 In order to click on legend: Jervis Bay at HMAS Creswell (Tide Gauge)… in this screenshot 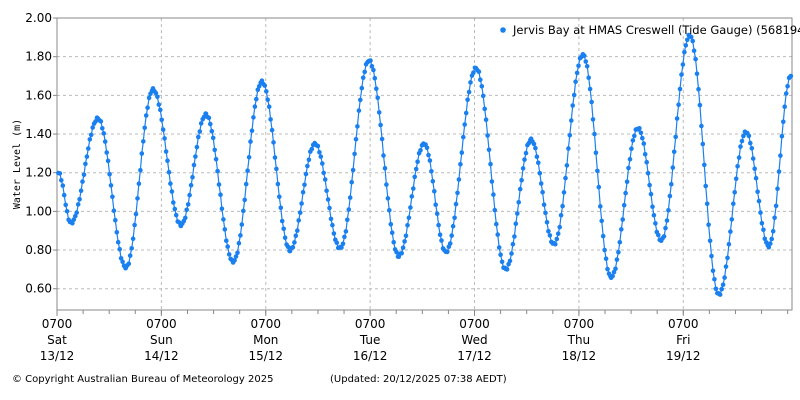, I will do `click(650, 30)`.